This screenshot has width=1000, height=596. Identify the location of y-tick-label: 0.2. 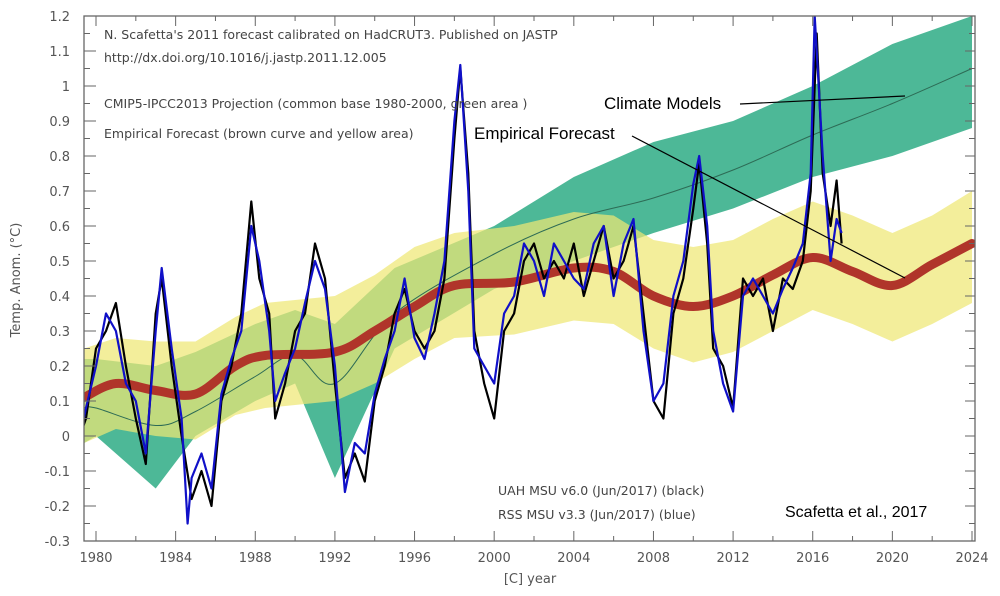
(59, 367).